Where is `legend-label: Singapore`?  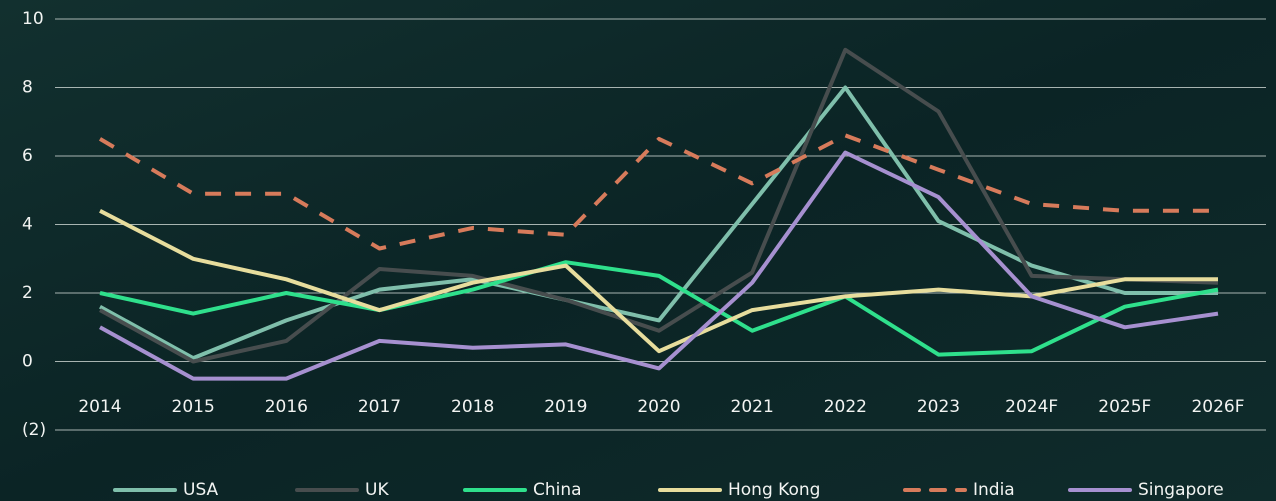 legend-label: Singapore is located at coordinates (1181, 490).